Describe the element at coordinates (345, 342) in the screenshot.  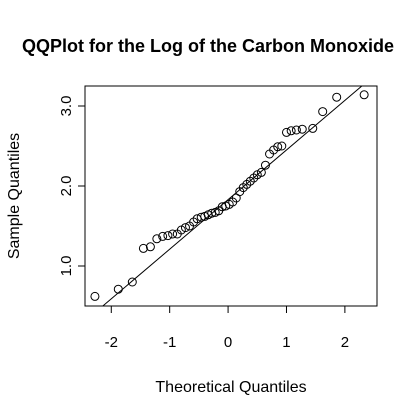
I see `x-tick-label: 2` at that location.